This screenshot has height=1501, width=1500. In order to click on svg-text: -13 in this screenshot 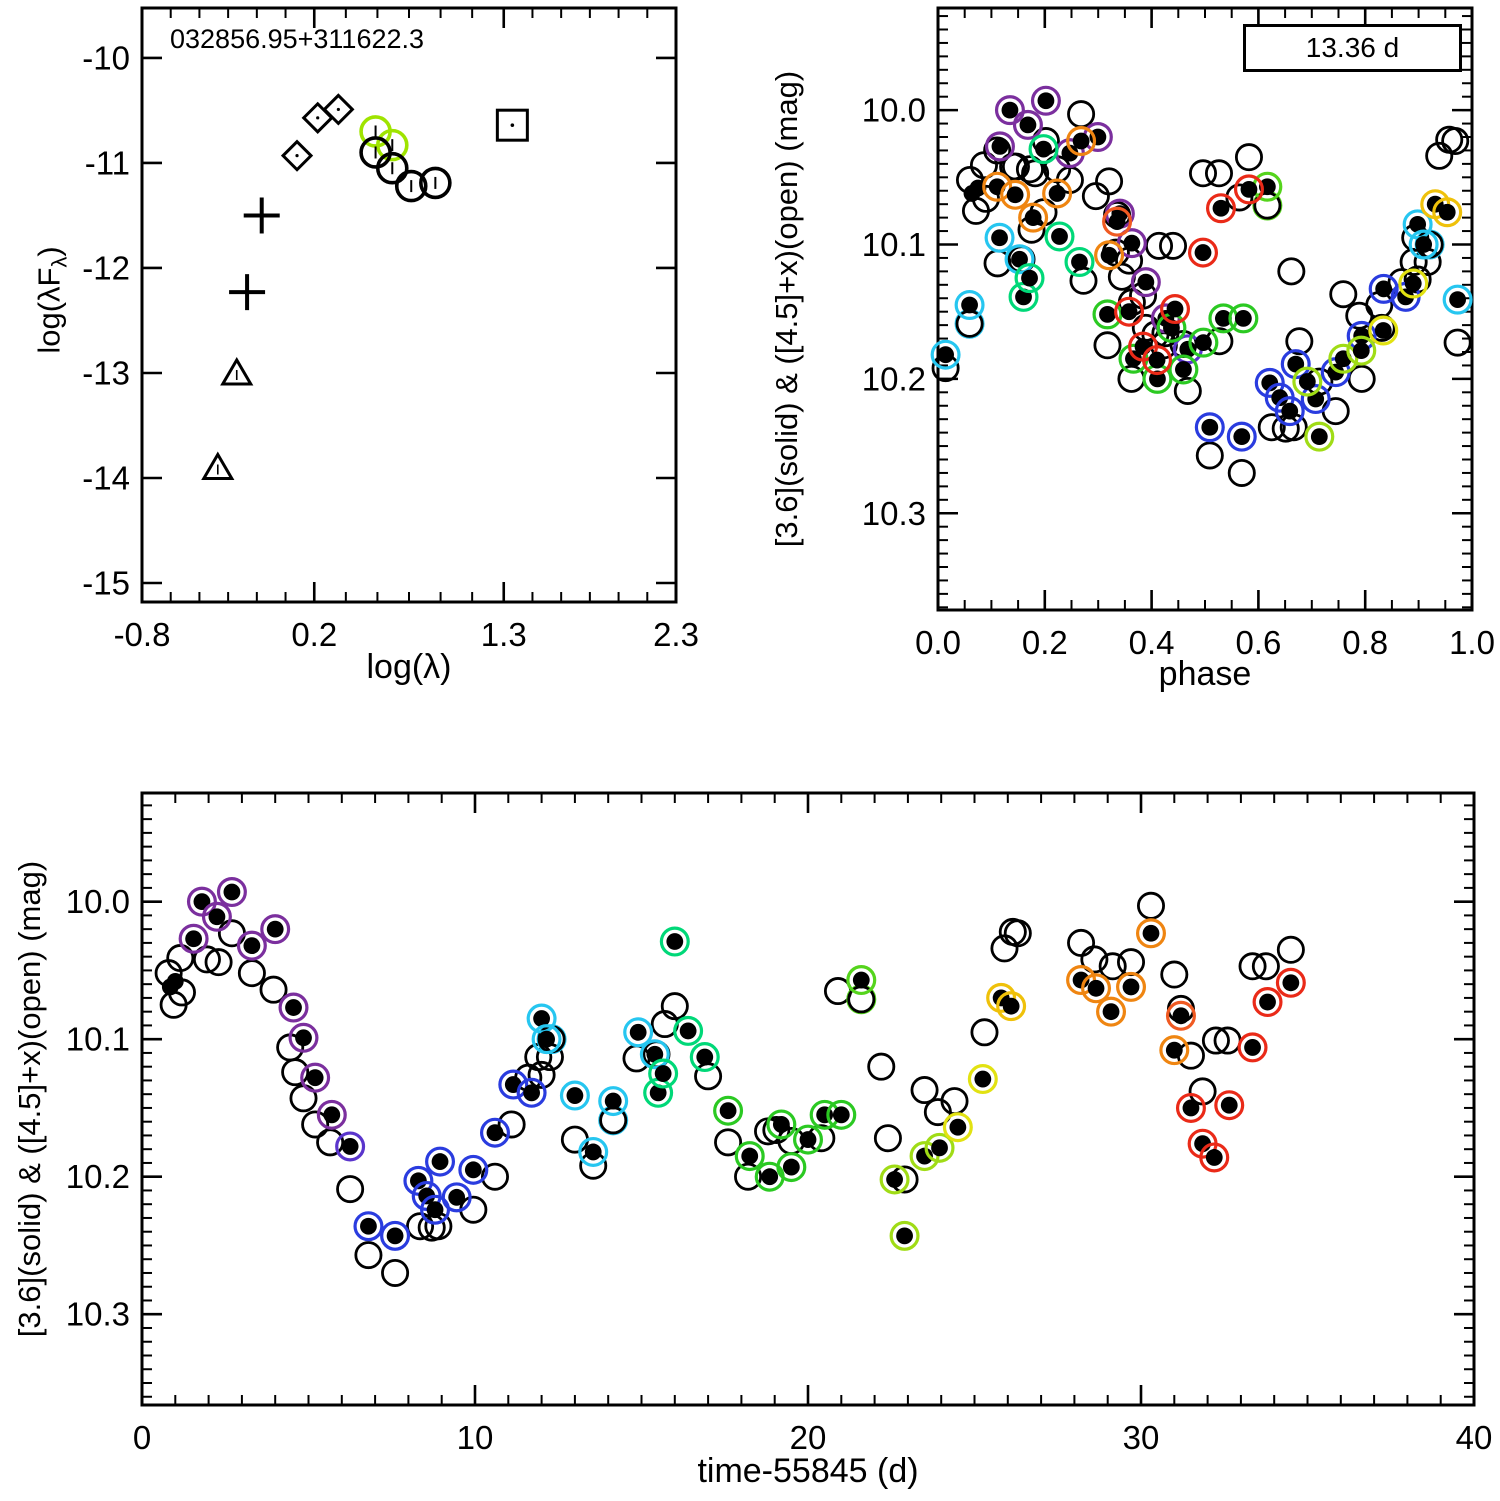, I will do `click(106, 372)`.